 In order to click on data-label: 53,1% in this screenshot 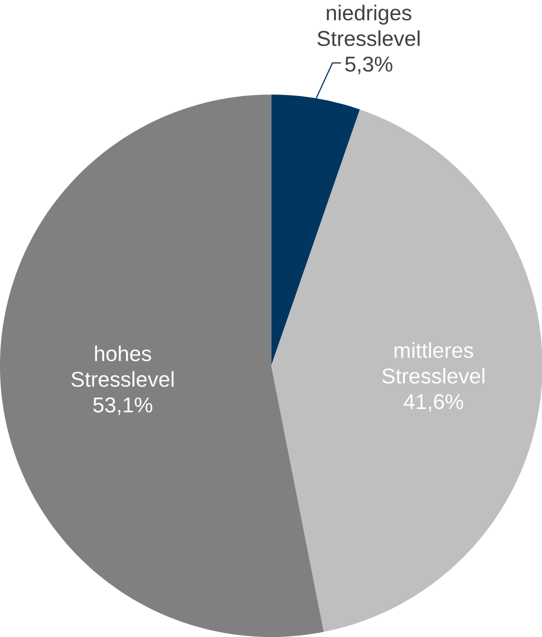, I will do `click(122, 406)`.